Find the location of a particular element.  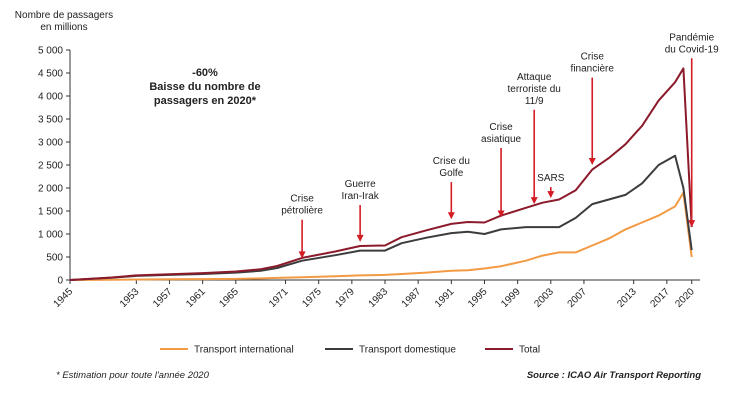

annotation-label-3: asiatique is located at coordinates (501, 139).